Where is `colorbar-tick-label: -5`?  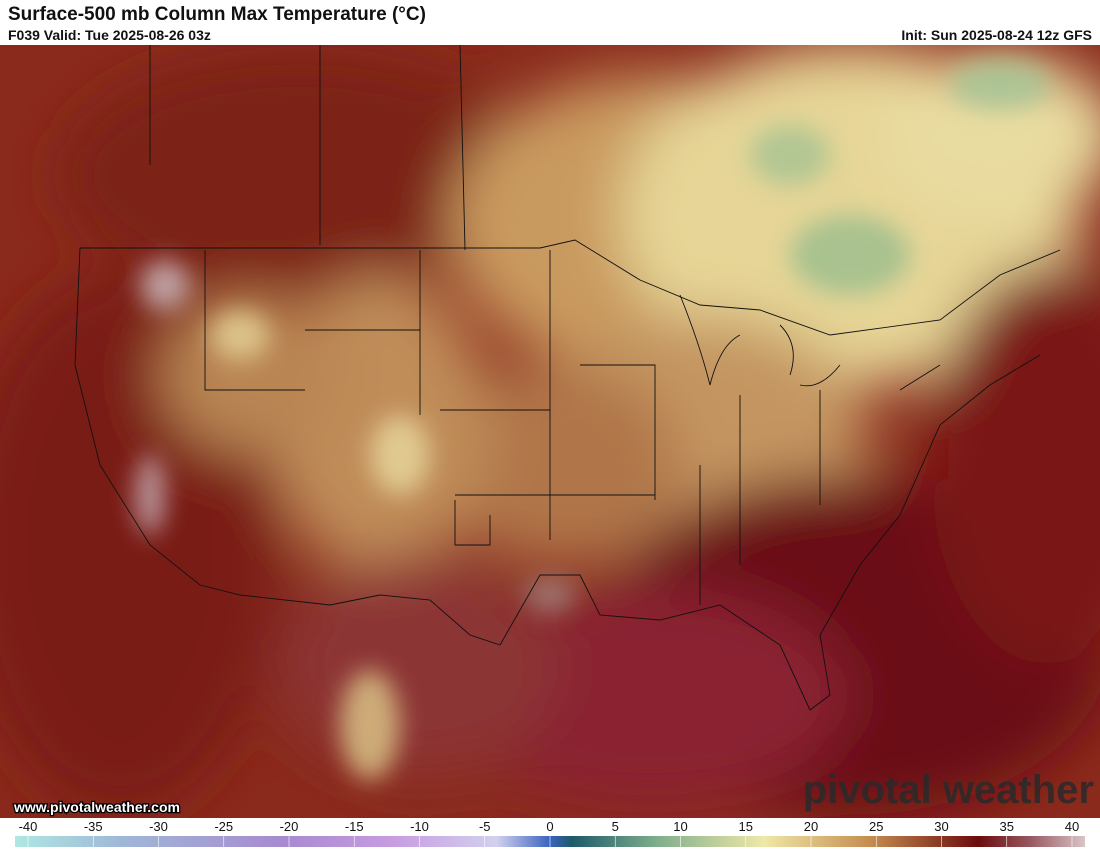 colorbar-tick-label: -5 is located at coordinates (485, 826).